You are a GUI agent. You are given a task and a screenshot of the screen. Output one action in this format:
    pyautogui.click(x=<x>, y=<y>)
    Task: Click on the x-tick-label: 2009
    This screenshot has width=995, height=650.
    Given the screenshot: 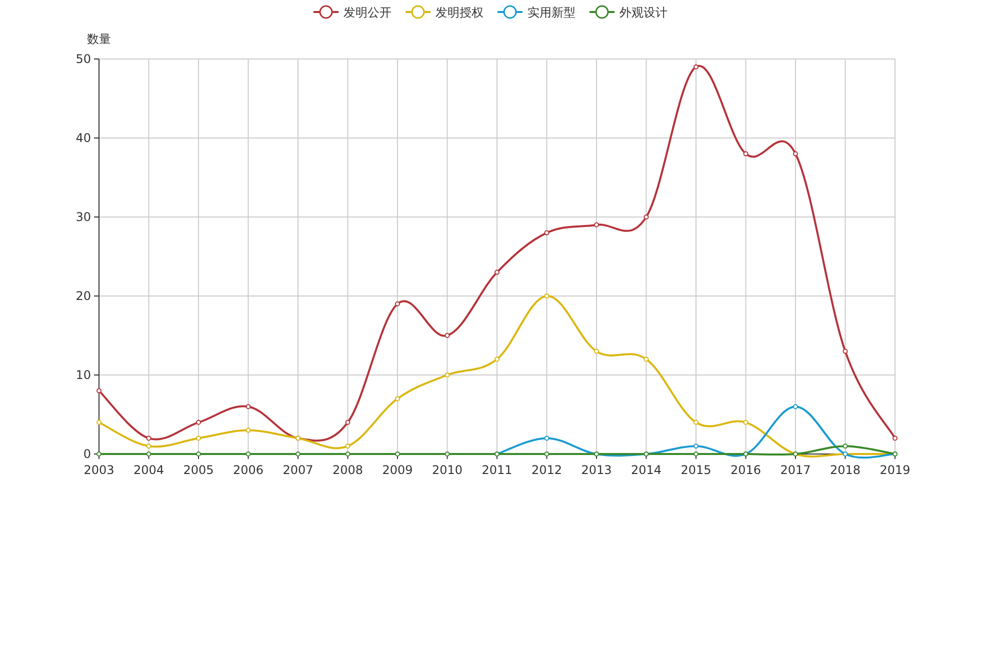 What is the action you would take?
    pyautogui.click(x=397, y=470)
    